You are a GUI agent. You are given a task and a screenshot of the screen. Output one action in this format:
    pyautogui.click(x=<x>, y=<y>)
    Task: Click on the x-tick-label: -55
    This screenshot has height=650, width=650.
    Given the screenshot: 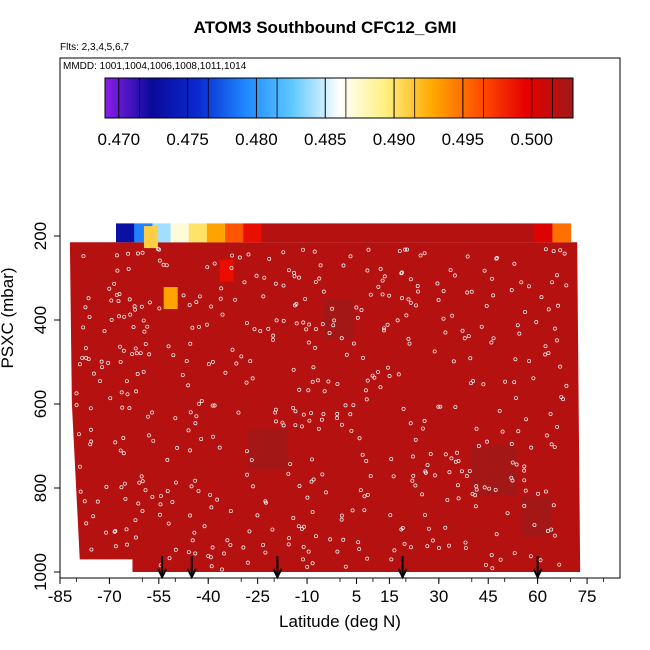 What is the action you would take?
    pyautogui.click(x=159, y=596)
    